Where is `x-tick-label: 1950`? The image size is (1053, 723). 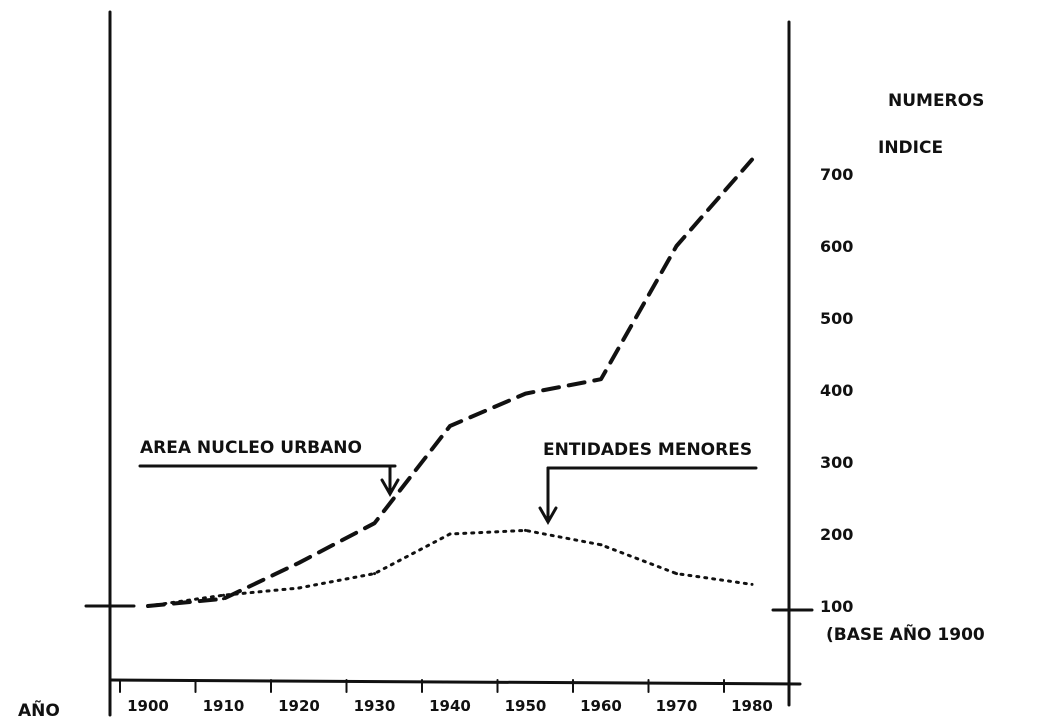 x-tick-label: 1950 is located at coordinates (526, 706).